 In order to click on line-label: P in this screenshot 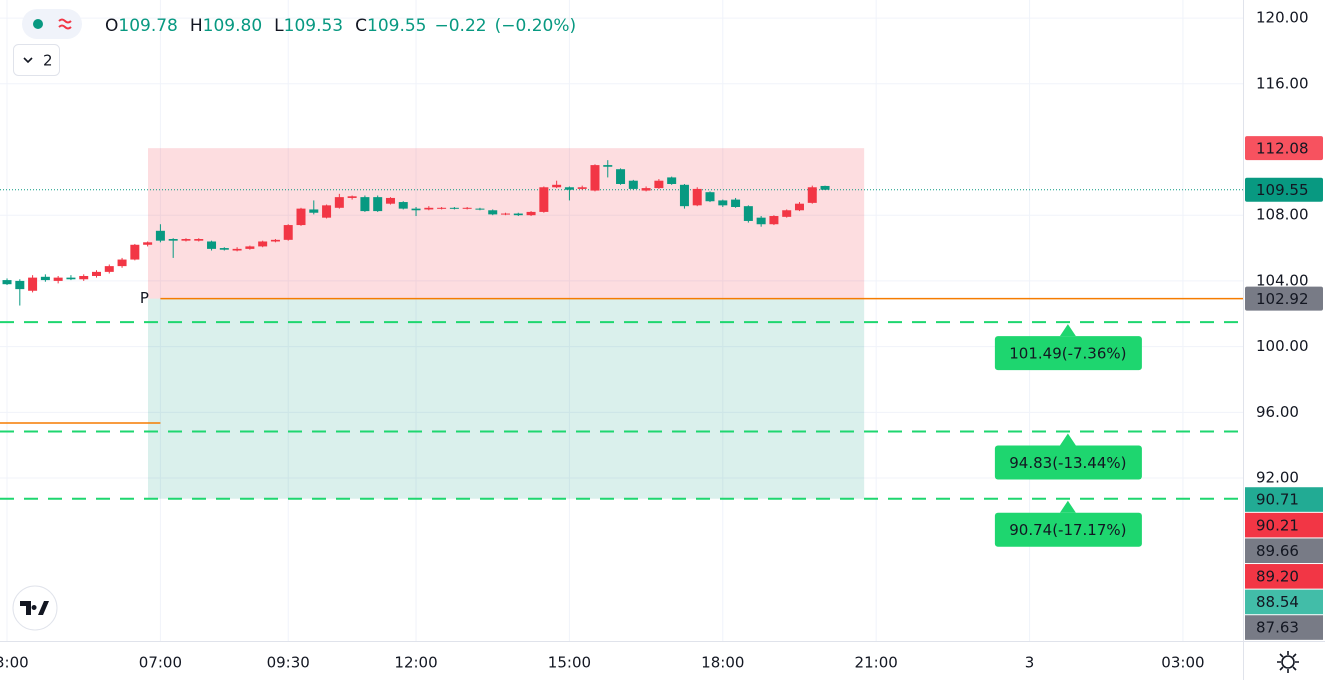, I will do `click(144, 298)`.